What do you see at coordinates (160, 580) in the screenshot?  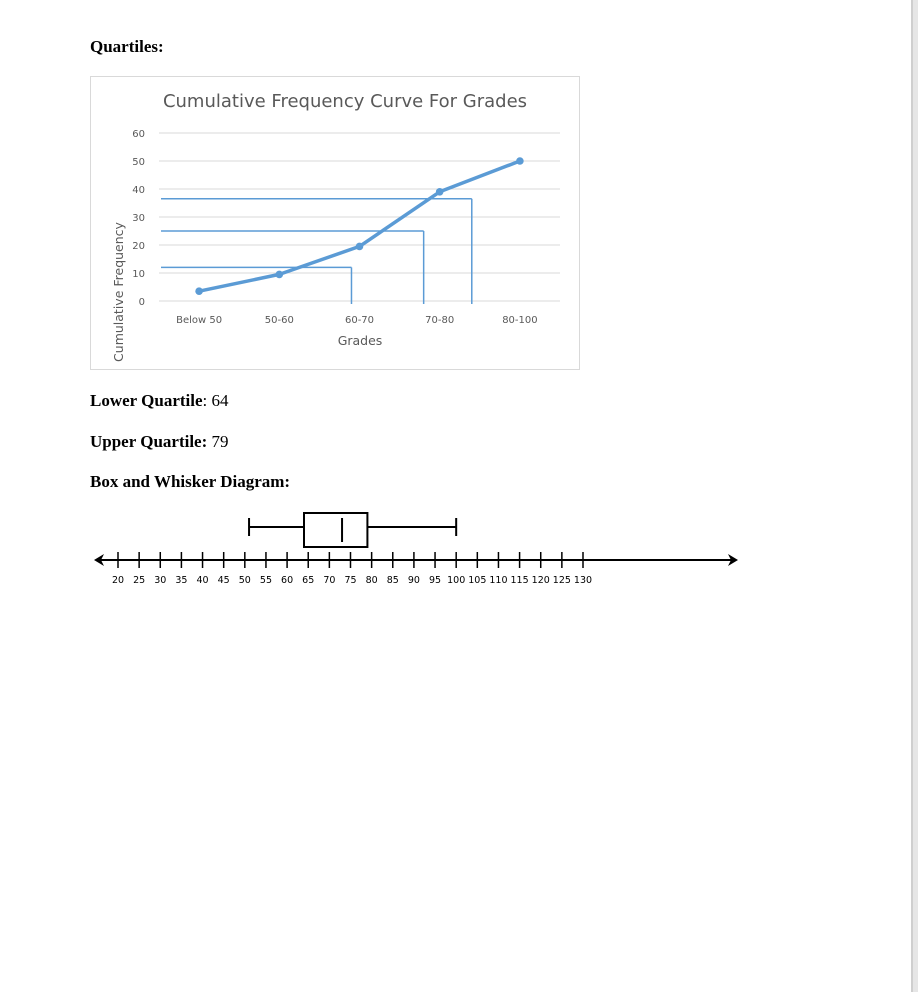 I see `tick-label: 30` at bounding box center [160, 580].